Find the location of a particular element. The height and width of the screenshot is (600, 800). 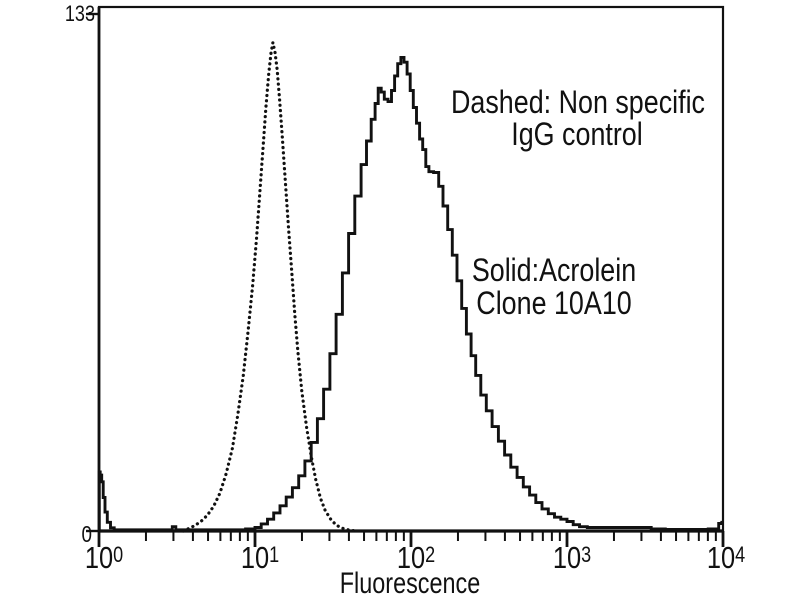

x-tick-exponent: 0 is located at coordinates (118, 554).